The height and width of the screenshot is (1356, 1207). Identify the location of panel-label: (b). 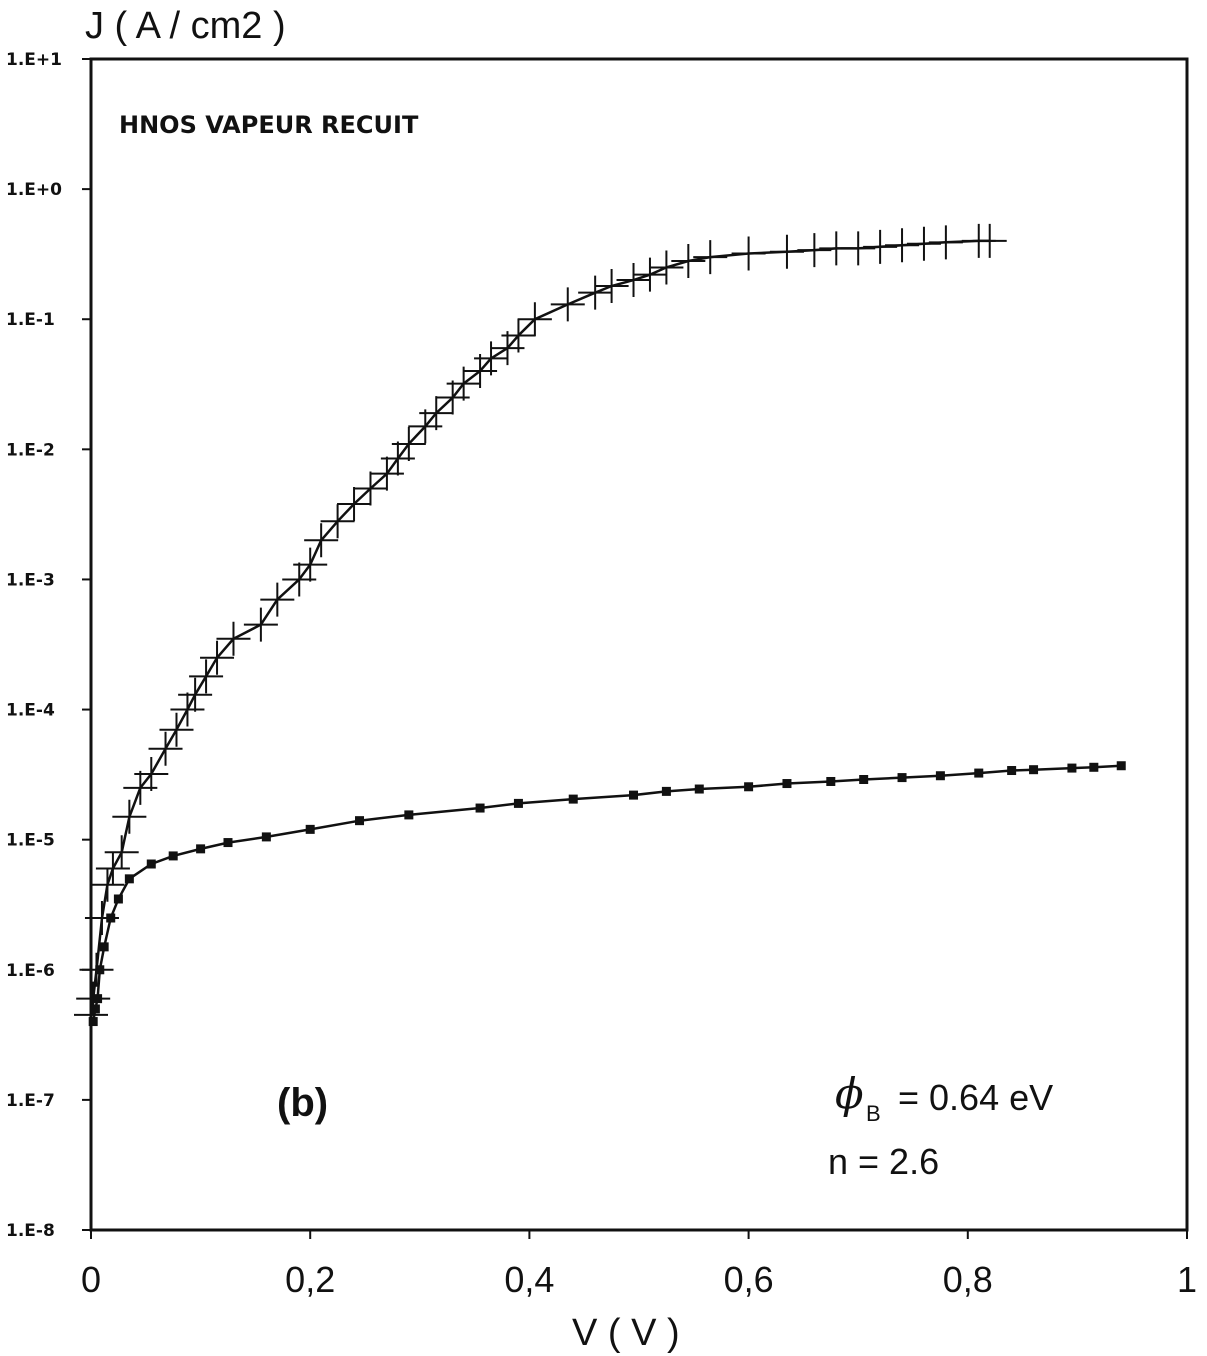
(302, 1103).